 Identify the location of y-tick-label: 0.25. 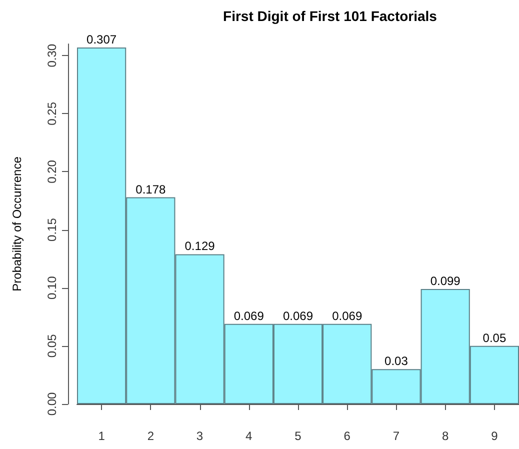
(52, 114).